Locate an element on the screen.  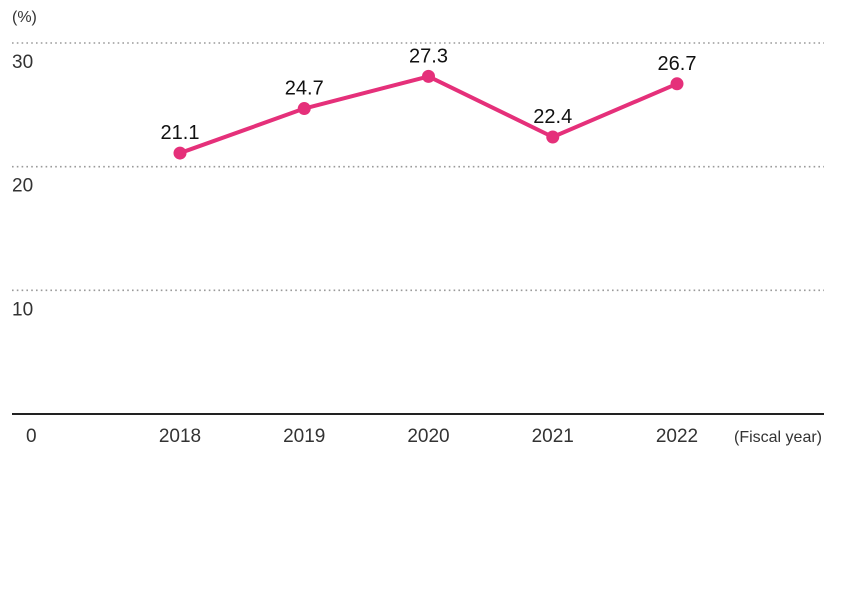
data-label: 27.3 is located at coordinates (428, 56).